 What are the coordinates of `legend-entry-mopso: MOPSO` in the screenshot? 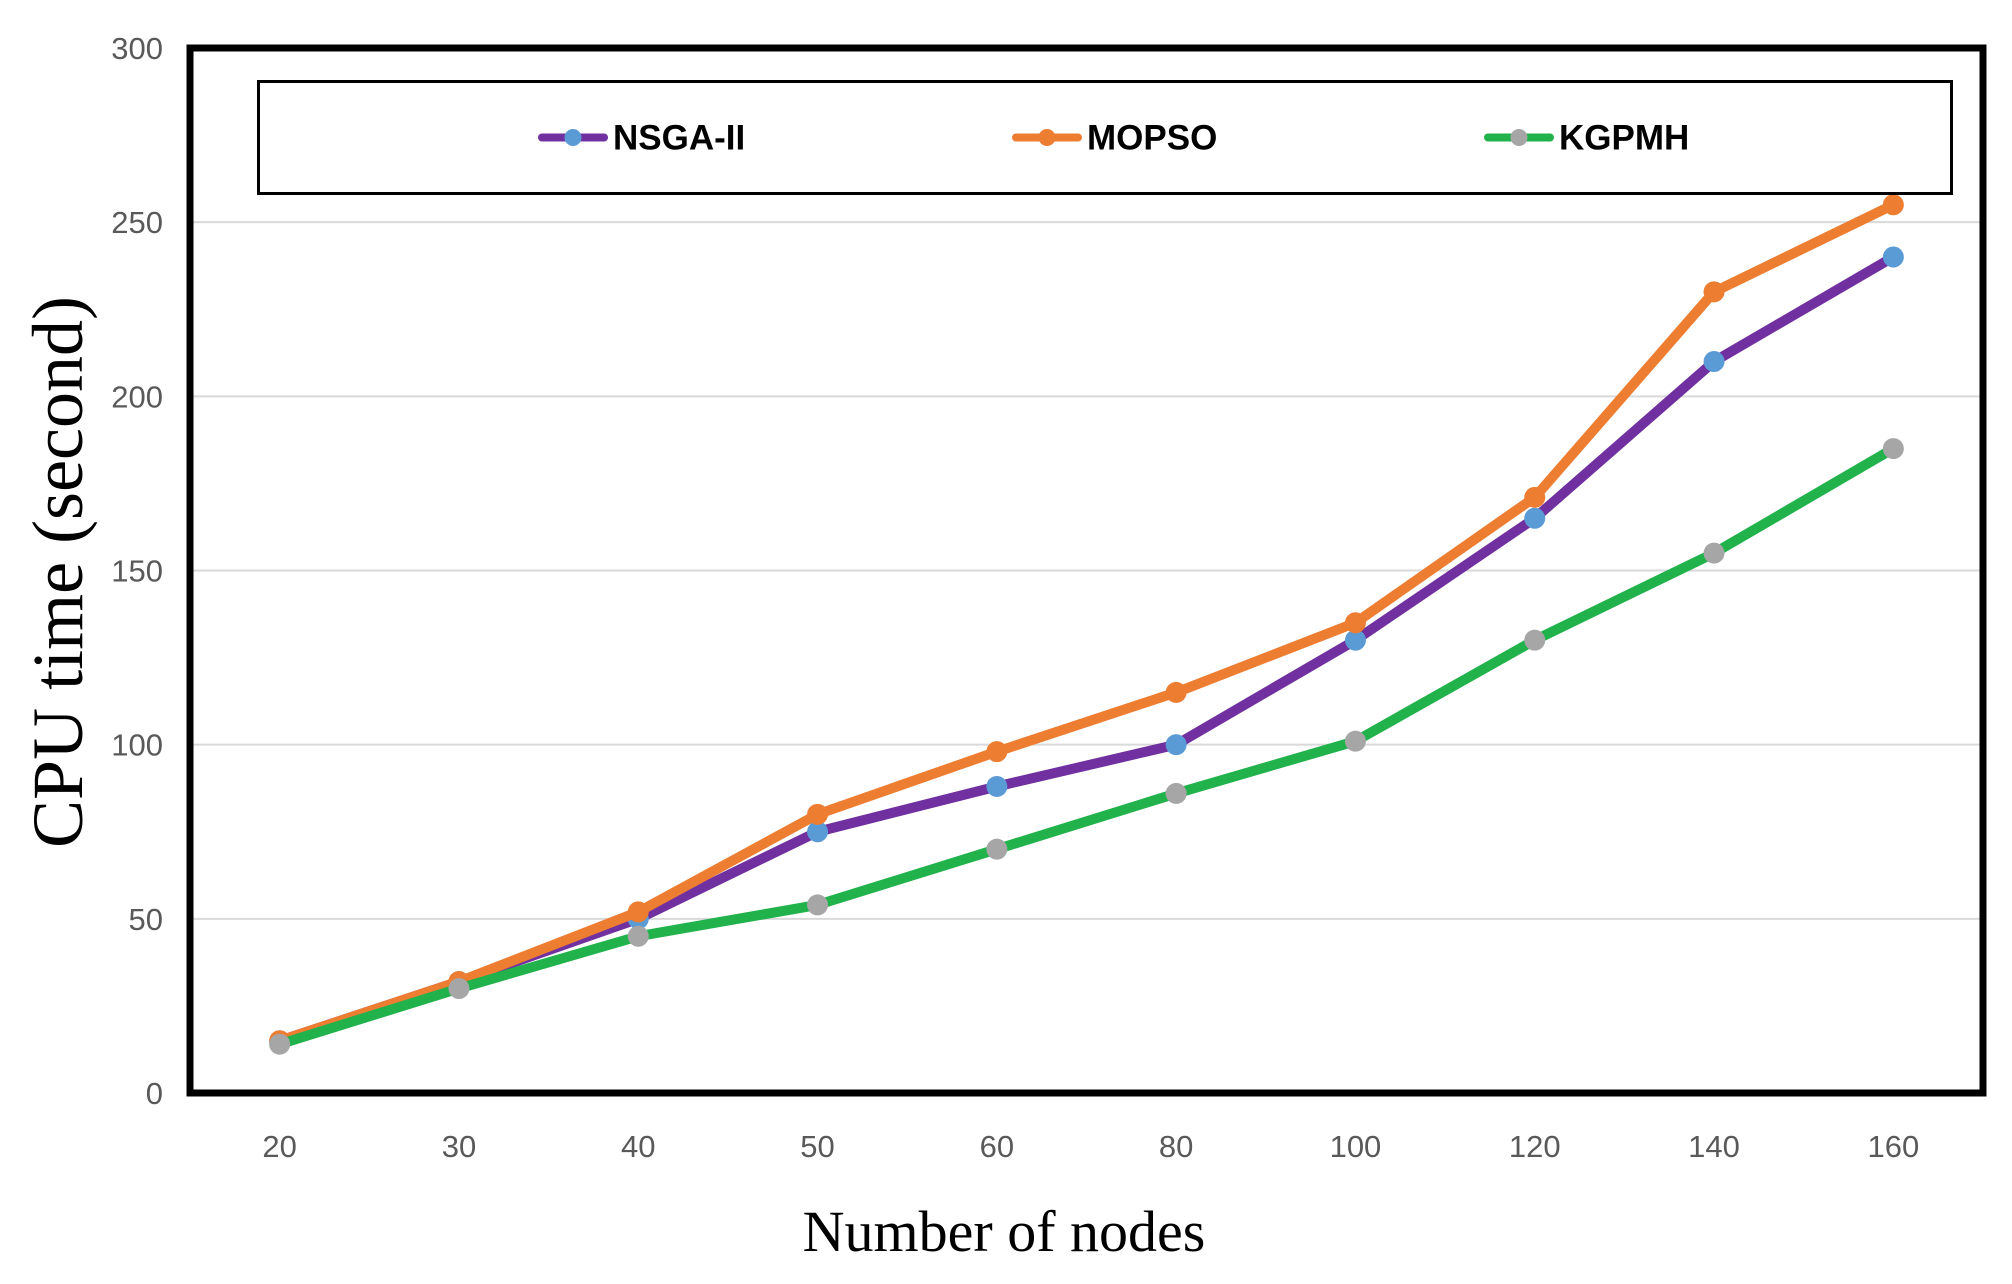 It's located at (1114, 137).